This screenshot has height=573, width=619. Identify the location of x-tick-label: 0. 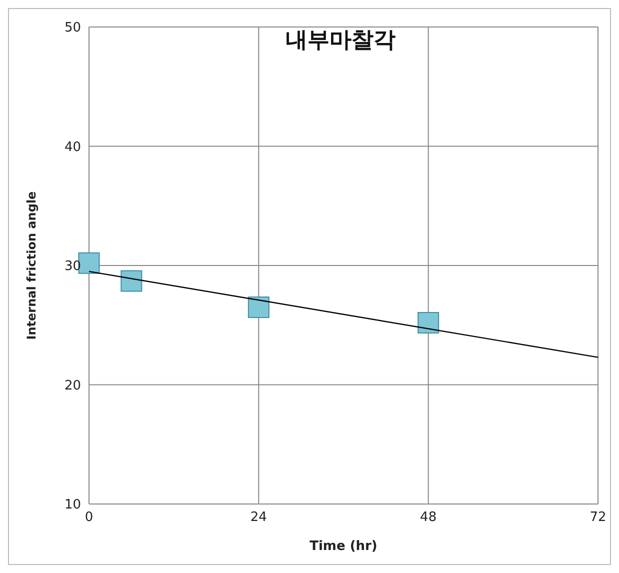
(89, 518).